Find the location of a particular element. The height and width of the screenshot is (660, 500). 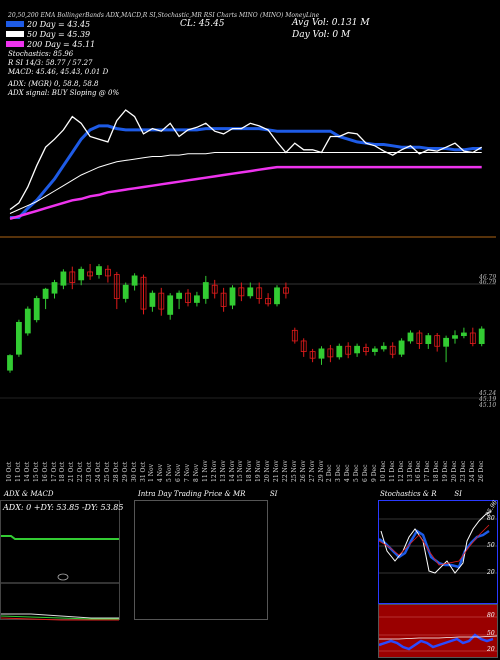

x-tick-label: 23 Oct is located at coordinates (90, 471).